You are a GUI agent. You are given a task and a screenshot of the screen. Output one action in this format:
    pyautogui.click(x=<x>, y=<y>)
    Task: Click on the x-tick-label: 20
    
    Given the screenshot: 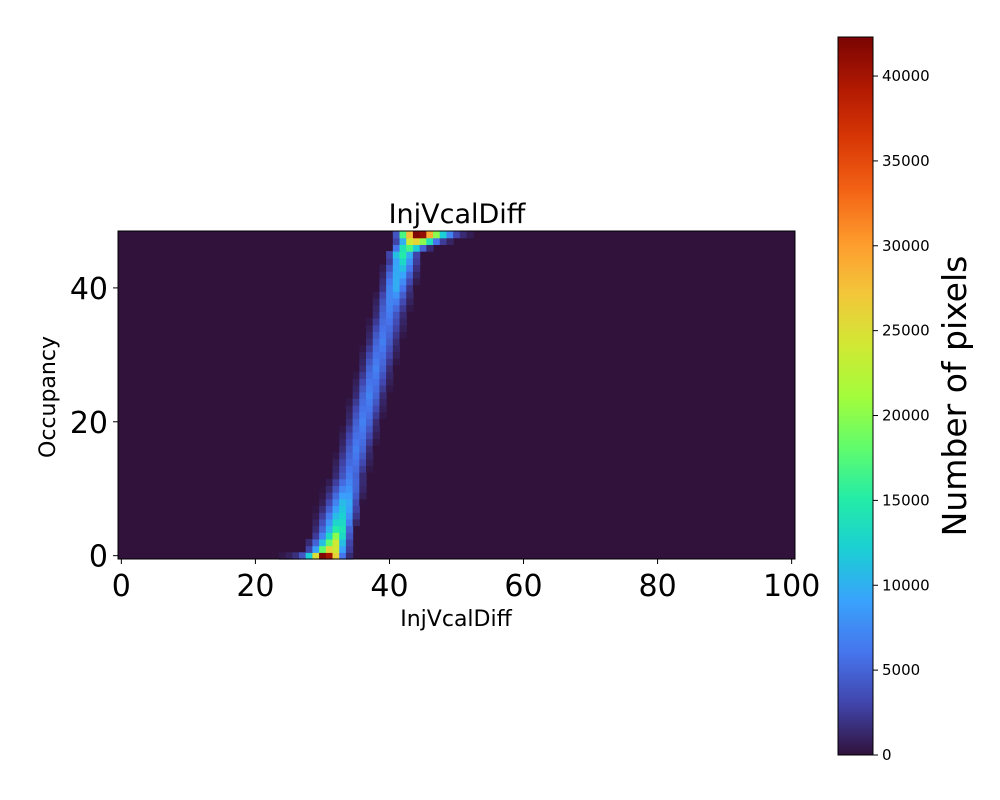 What is the action you would take?
    pyautogui.click(x=255, y=586)
    